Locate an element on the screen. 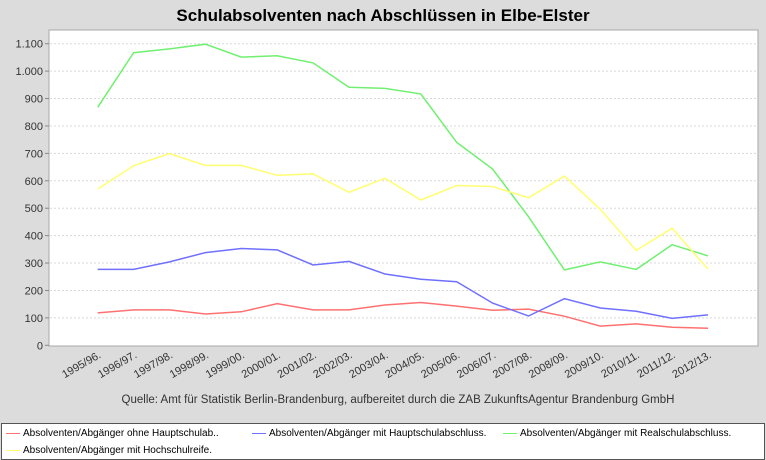 The image size is (766, 460). y-tick-label: 400 is located at coordinates (34, 237).